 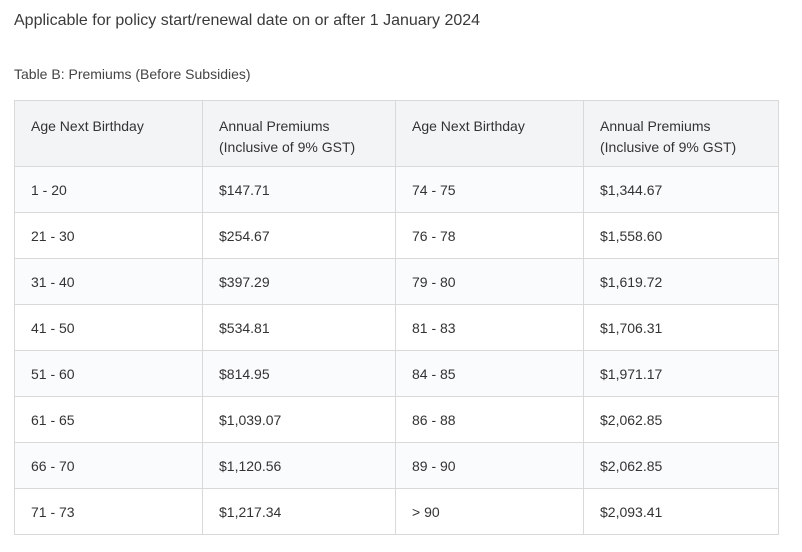 What do you see at coordinates (489, 373) in the screenshot?
I see `age-range-cell: 84 - 85` at bounding box center [489, 373].